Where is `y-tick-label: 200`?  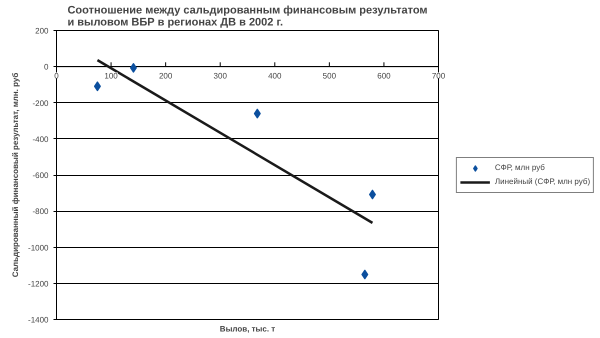 y-tick-label: 200 is located at coordinates (42, 31).